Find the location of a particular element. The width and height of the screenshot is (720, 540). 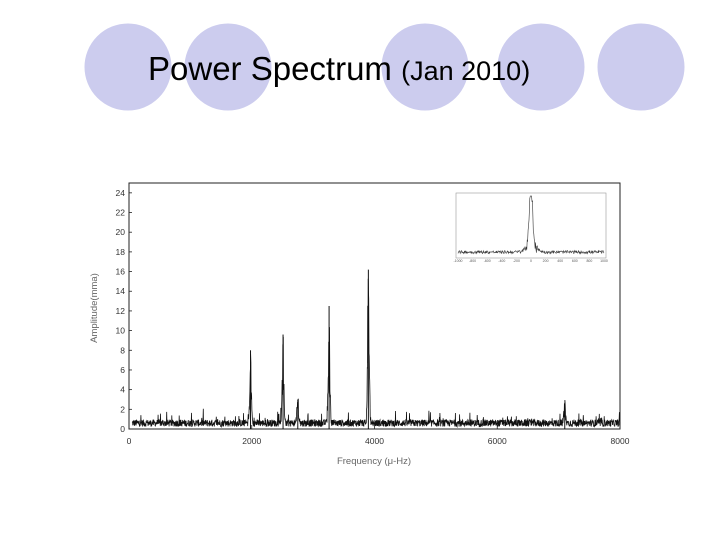

inset-x-axis: -1000 -800 -600 -400 -200 0 200 400 600 800 1000 is located at coordinates (531, 261).